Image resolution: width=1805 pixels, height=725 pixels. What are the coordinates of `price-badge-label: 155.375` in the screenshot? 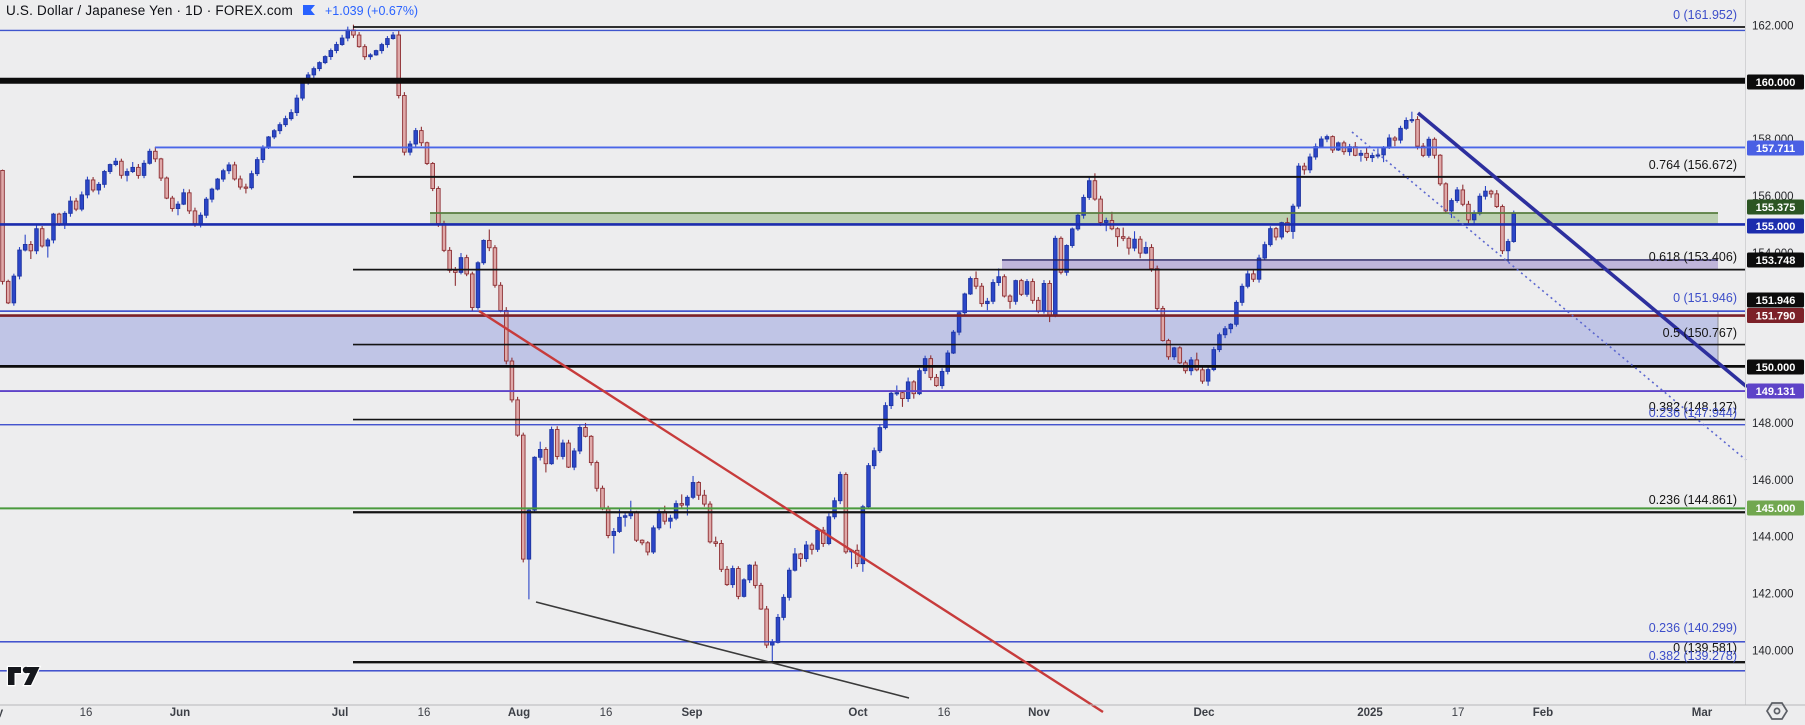 It's located at (1776, 208).